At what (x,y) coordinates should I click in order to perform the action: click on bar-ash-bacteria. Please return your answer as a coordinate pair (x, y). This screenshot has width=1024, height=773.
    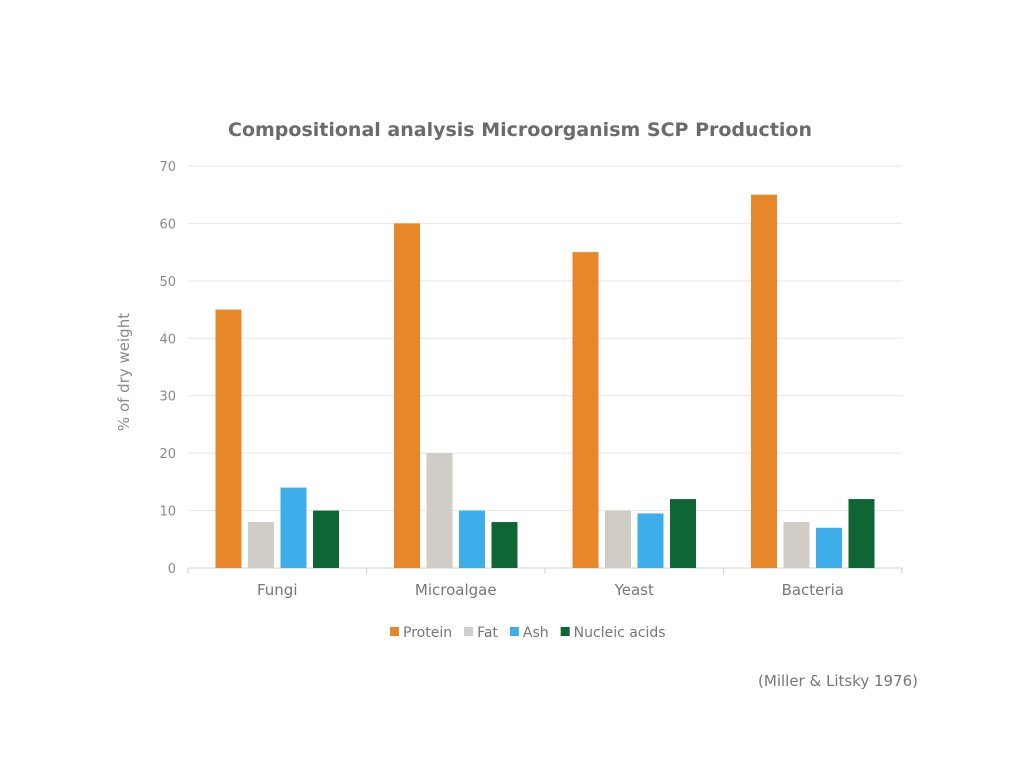
    Looking at the image, I should click on (829, 547).